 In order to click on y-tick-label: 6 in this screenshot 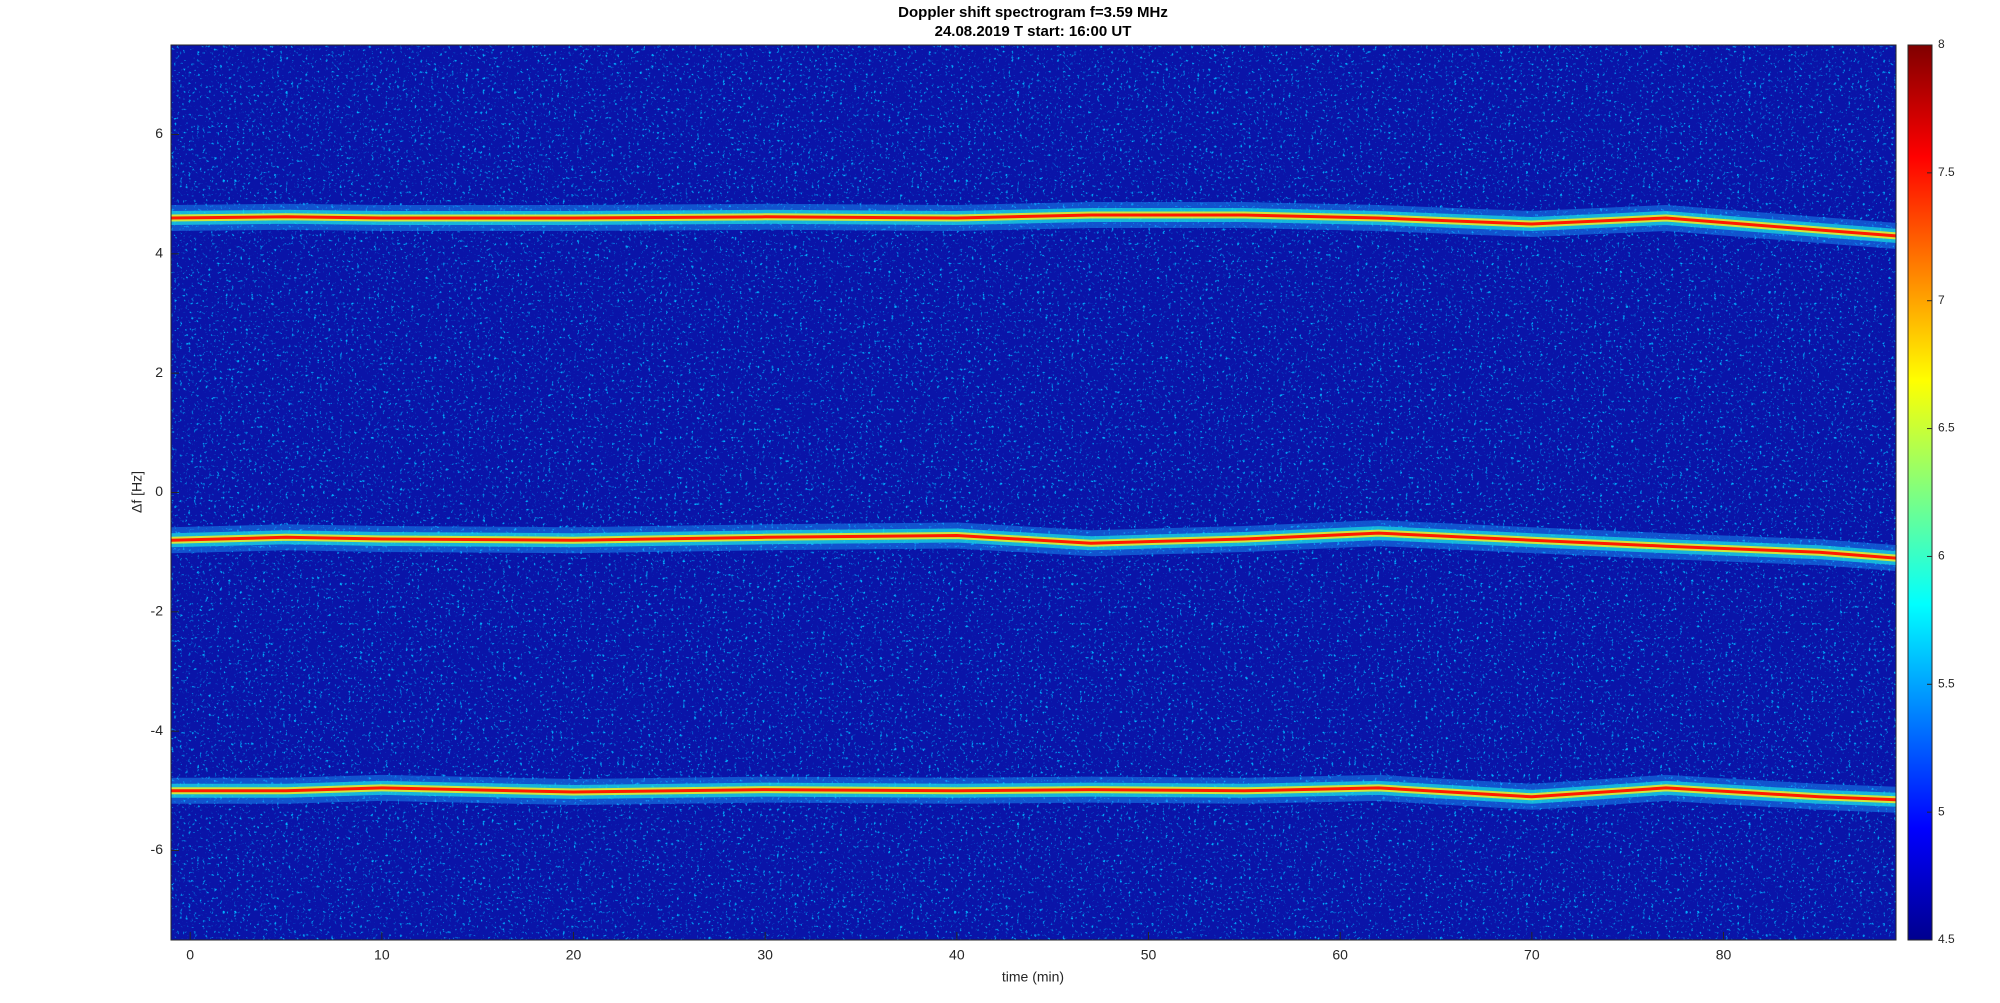, I will do `click(159, 133)`.